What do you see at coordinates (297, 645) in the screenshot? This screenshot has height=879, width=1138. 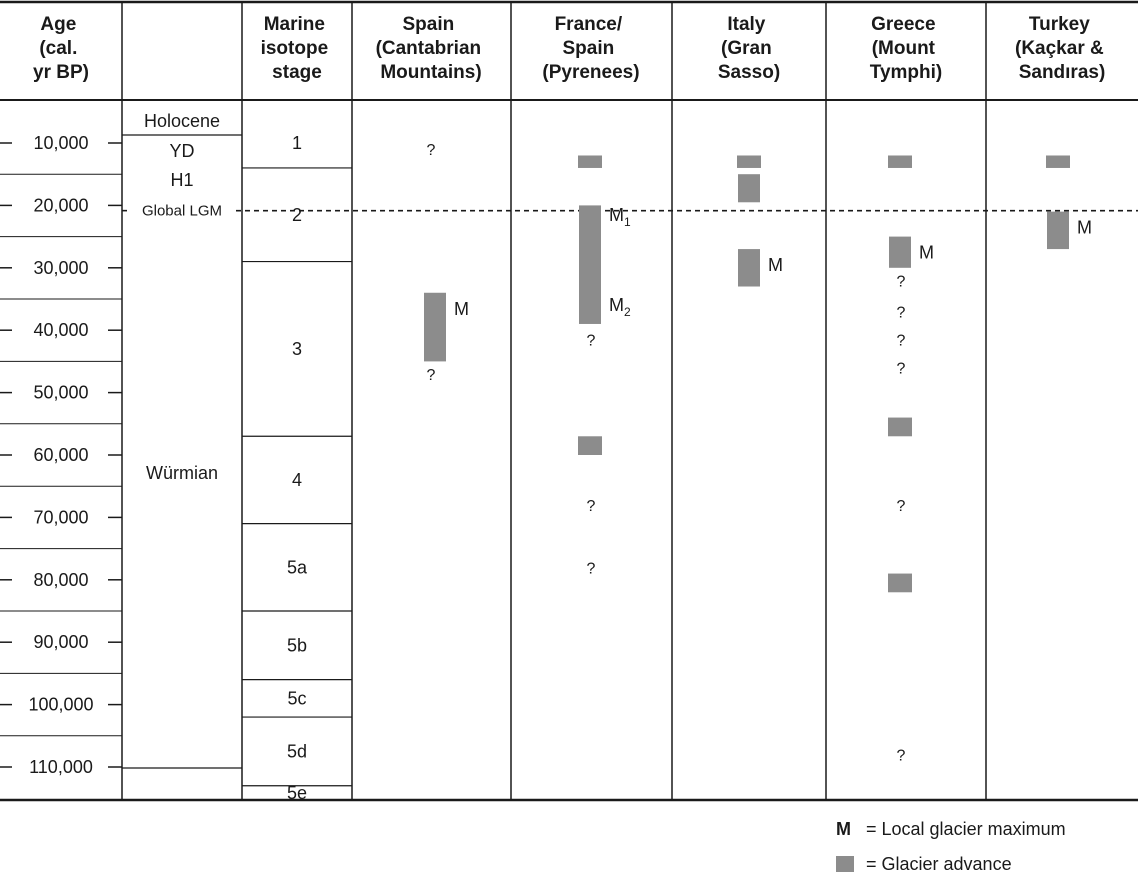 I see `stage-label: 5b` at bounding box center [297, 645].